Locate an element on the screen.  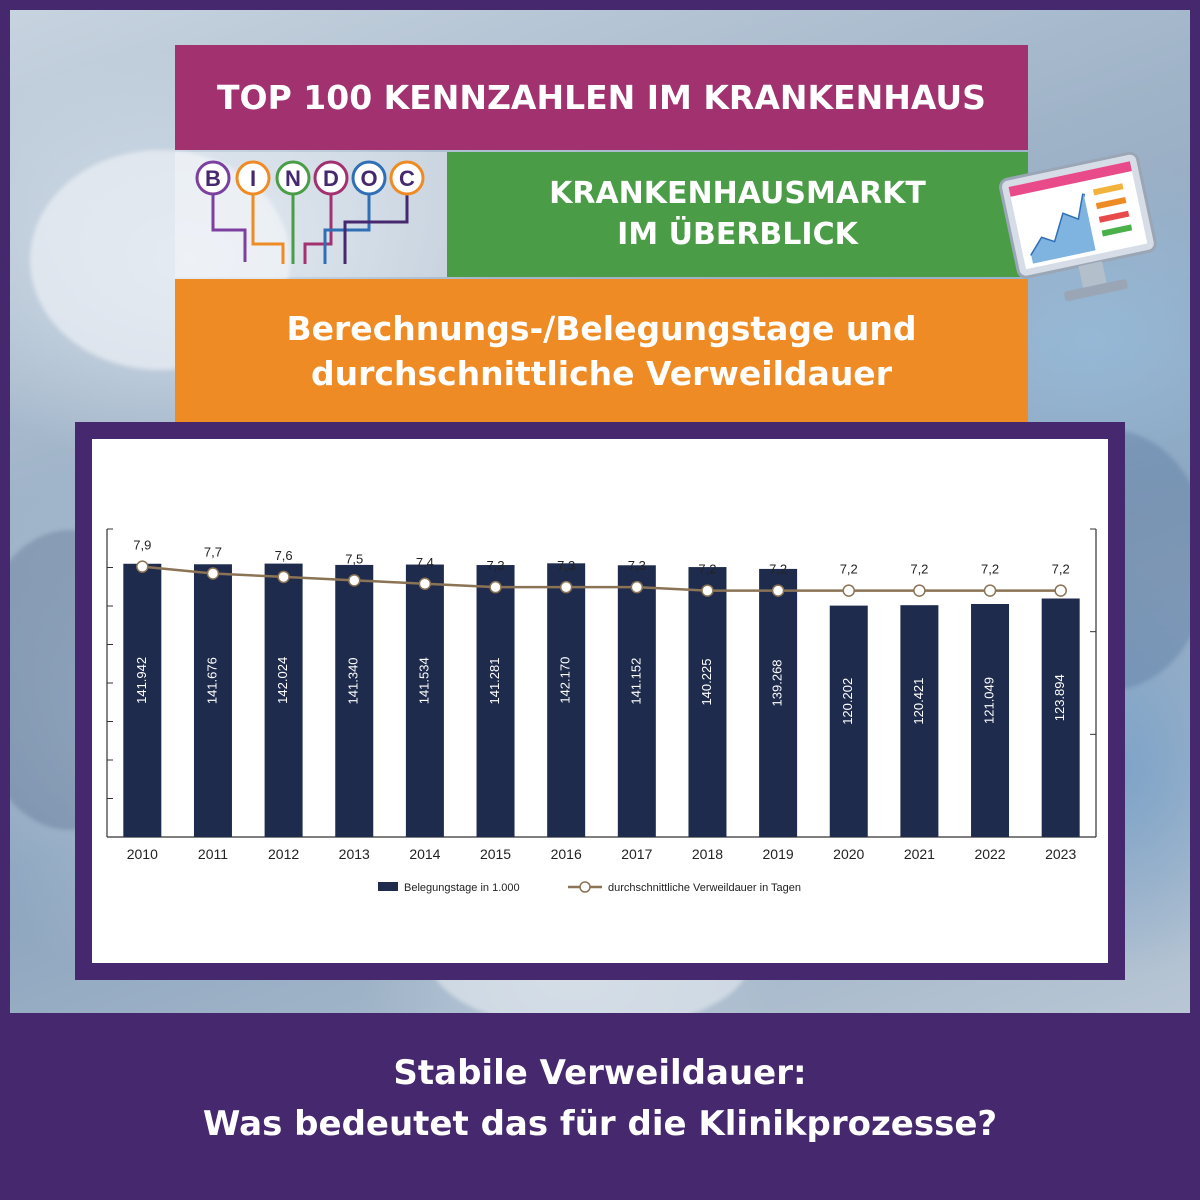
bindoc-logo: B I N D O C is located at coordinates (311, 214).